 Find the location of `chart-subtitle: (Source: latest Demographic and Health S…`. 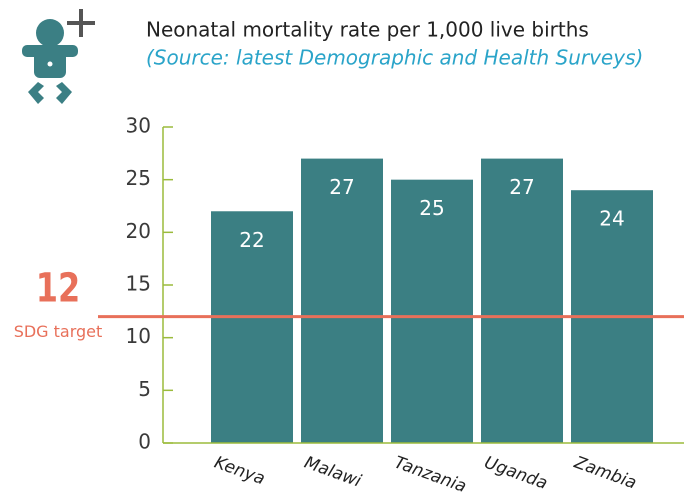

chart-subtitle: (Source: latest Demographic and Health S… is located at coordinates (394, 58).